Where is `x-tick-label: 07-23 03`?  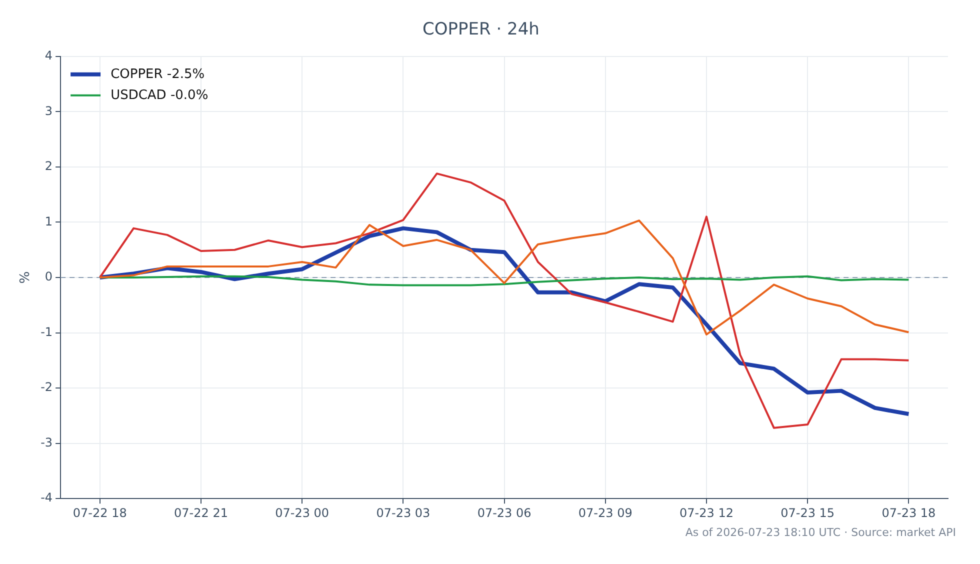
x-tick-label: 07-23 03 is located at coordinates (403, 513).